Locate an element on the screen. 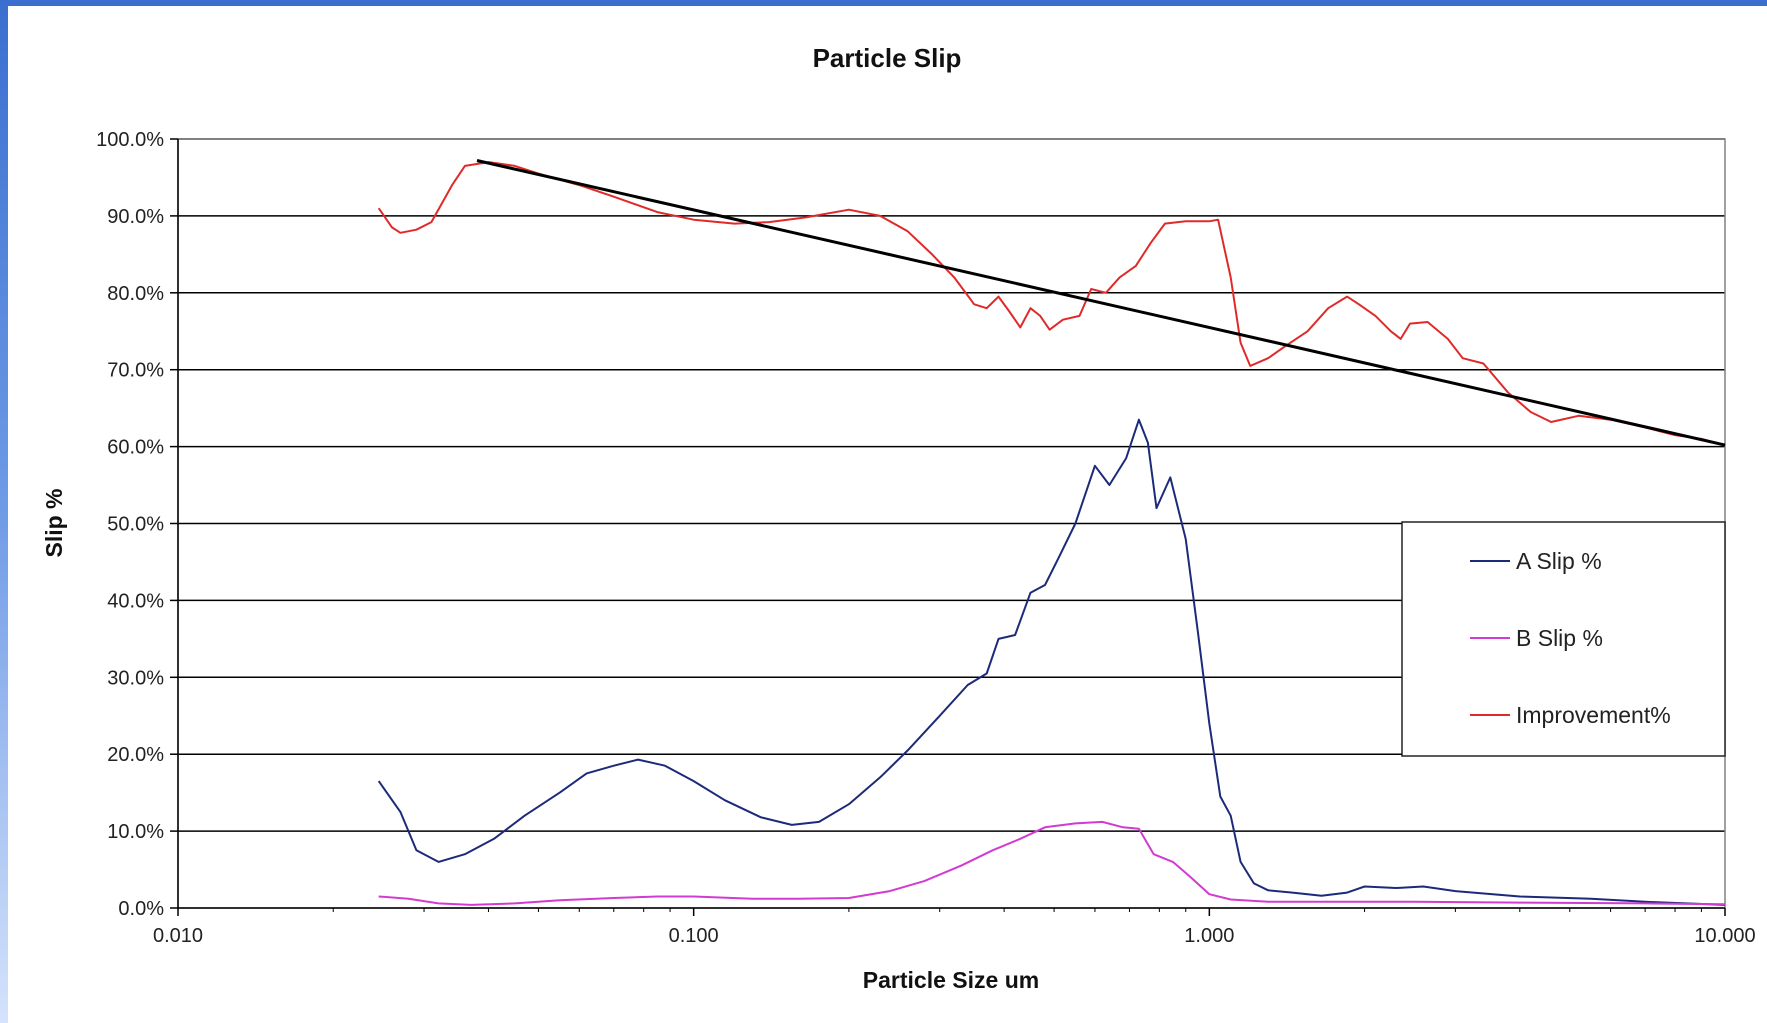 The width and height of the screenshot is (1767, 1023). legend-label: B Slip % is located at coordinates (1559, 638).